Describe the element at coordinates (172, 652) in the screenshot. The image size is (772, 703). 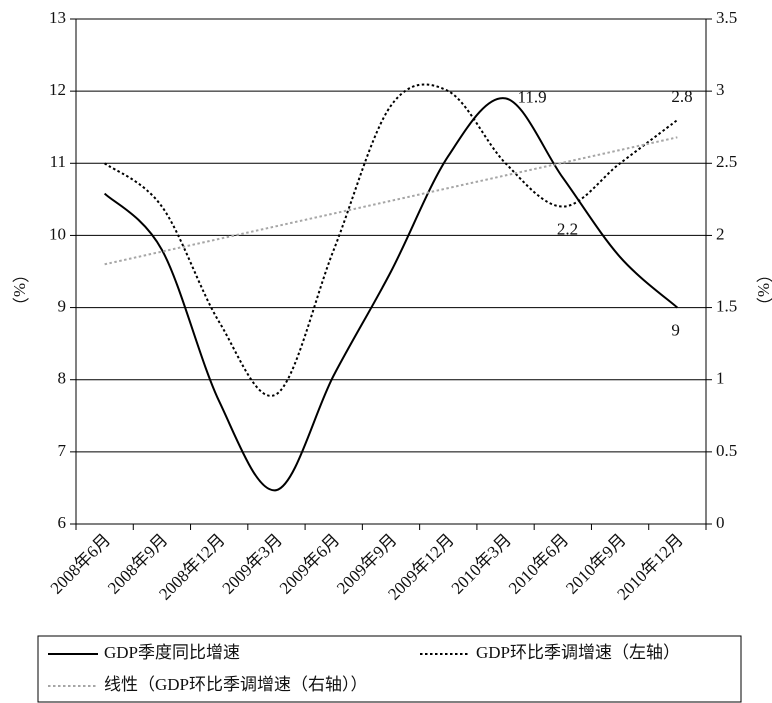
I see `legend-label: GDP季度同比增速` at that location.